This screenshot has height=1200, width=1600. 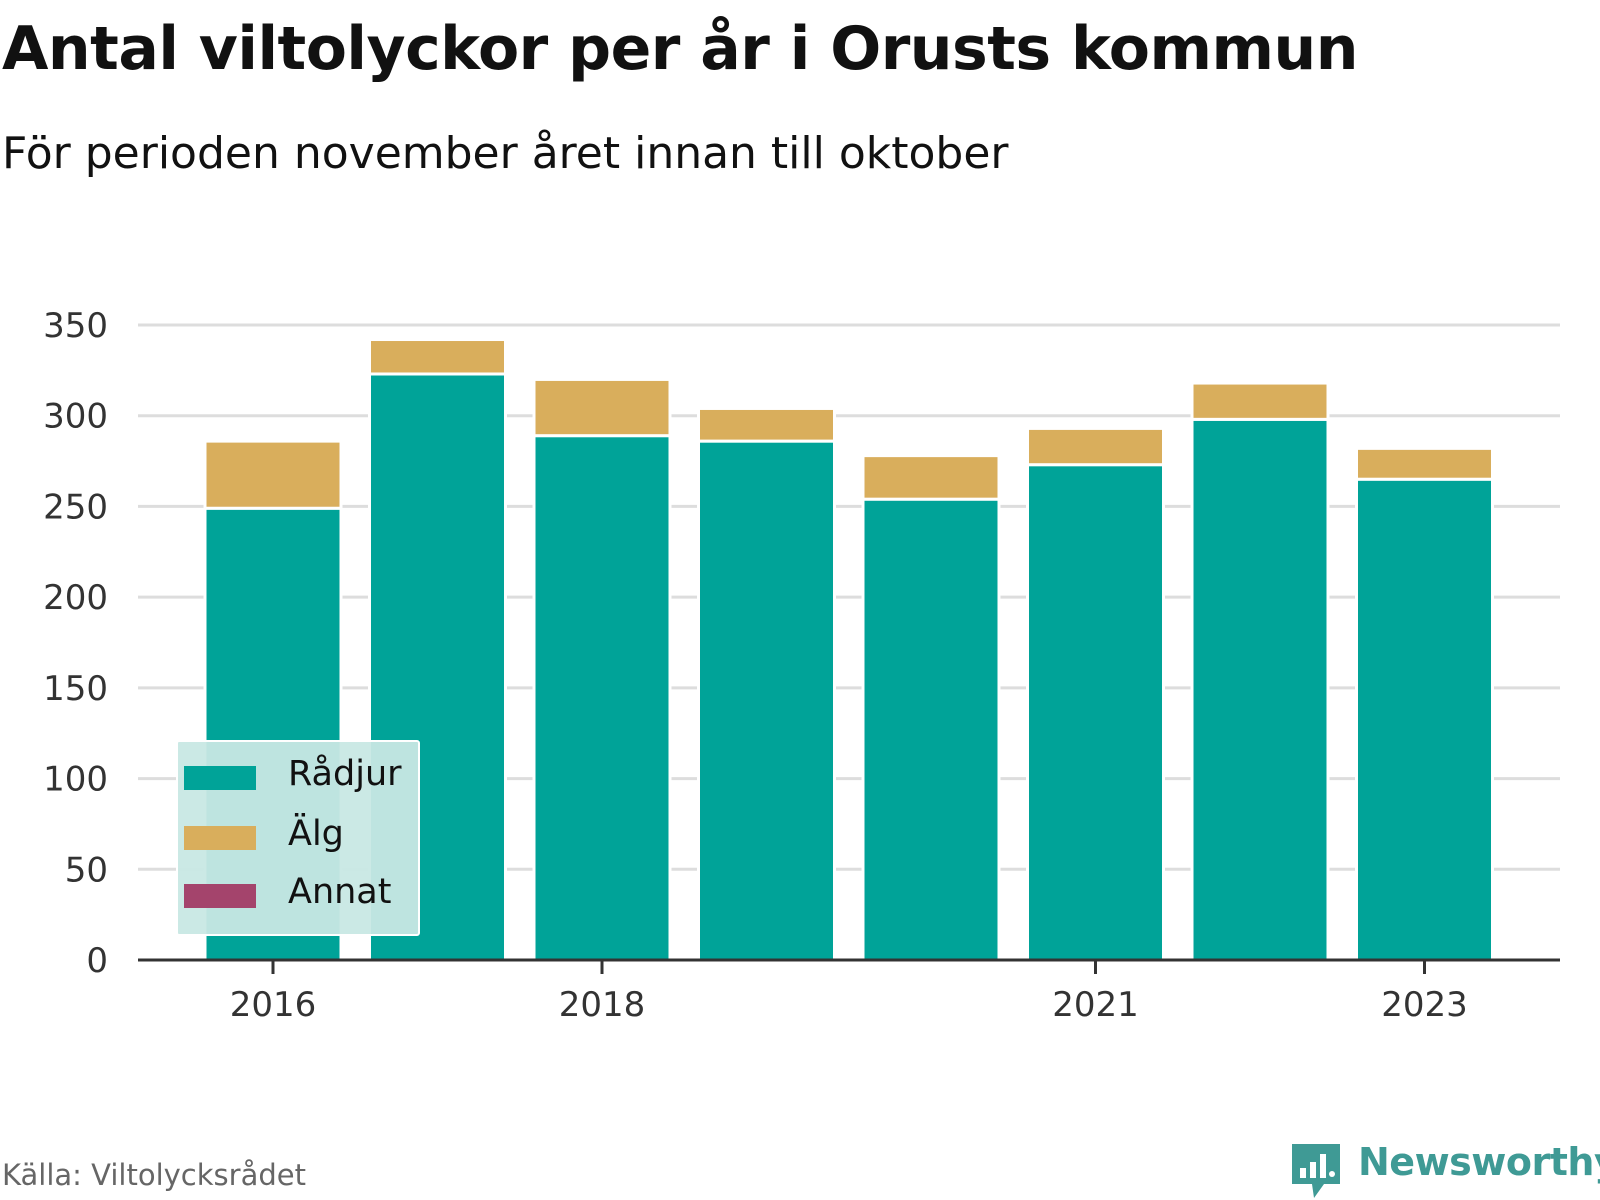 What do you see at coordinates (273, 1005) in the screenshot?
I see `x-tick-label: 2016` at bounding box center [273, 1005].